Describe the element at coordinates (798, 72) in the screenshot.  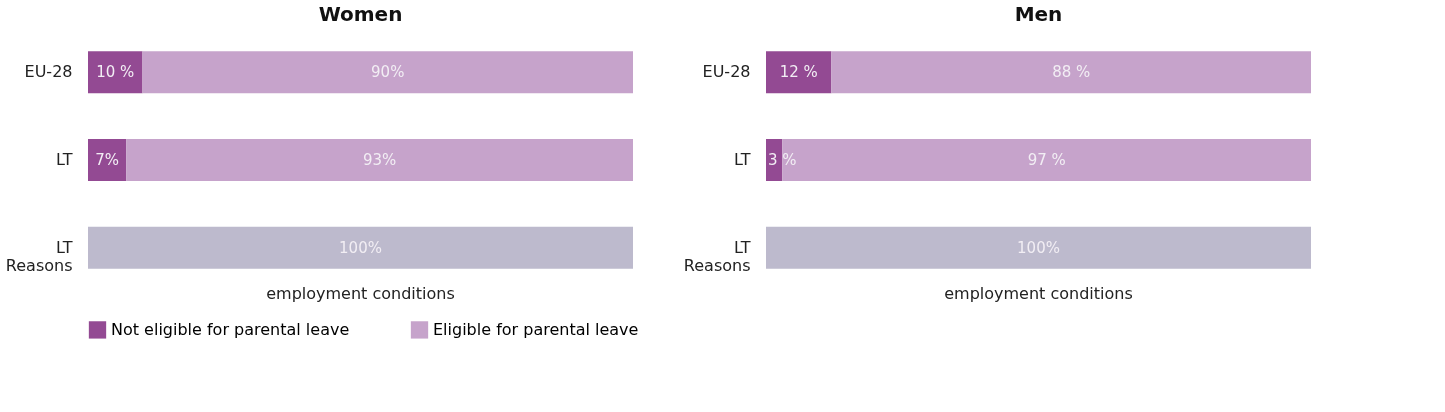
I see `data-label: 12 %` at that location.